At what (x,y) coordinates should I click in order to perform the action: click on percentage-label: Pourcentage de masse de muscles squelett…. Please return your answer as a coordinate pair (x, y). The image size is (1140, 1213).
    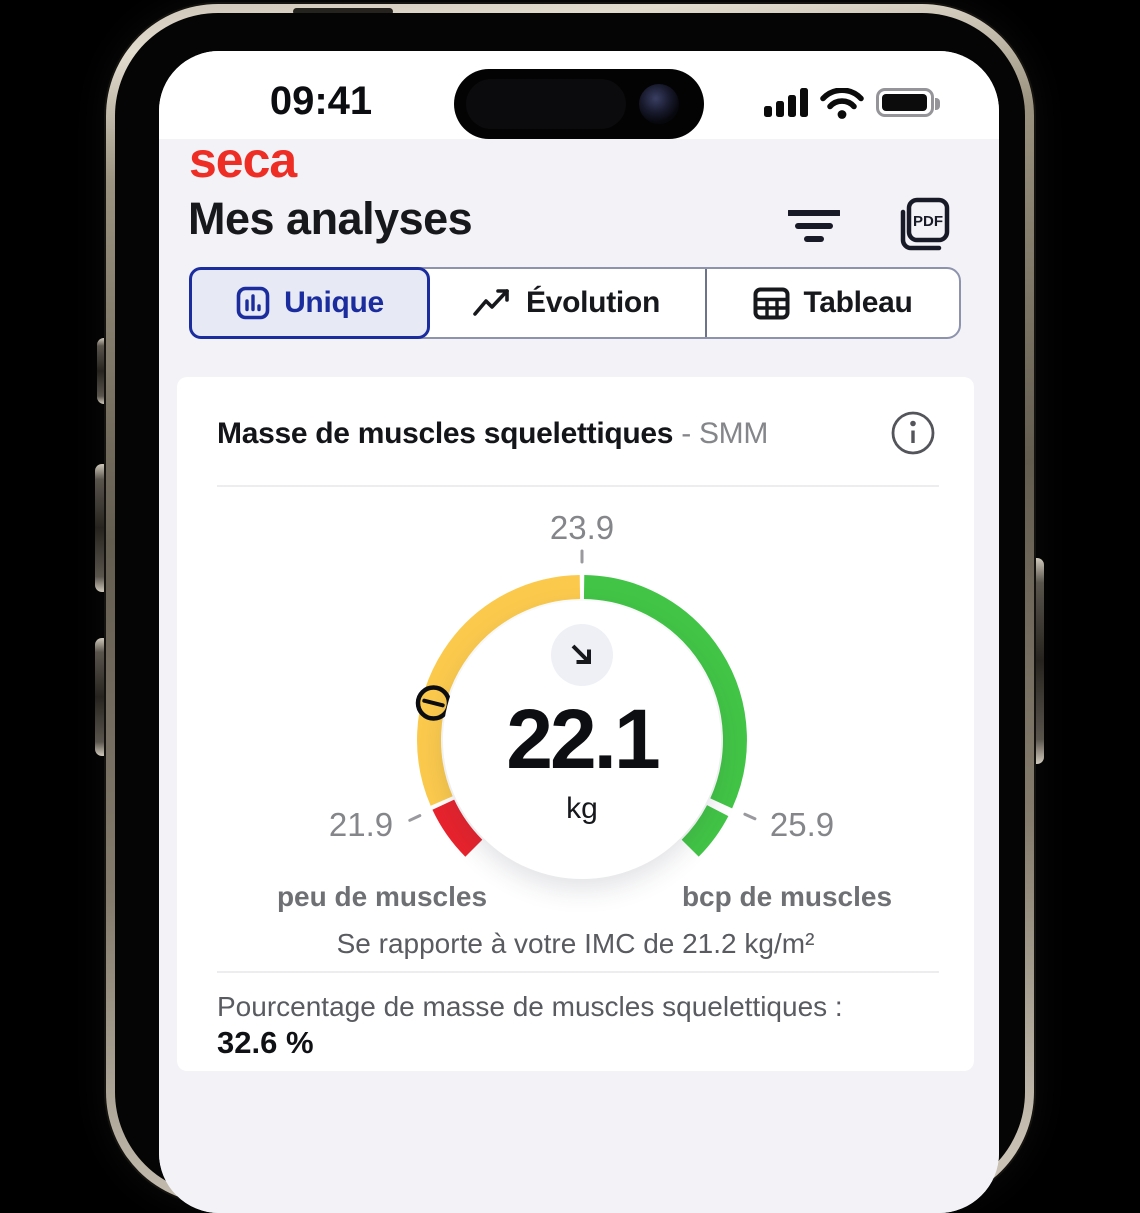
    Looking at the image, I should click on (530, 1006).